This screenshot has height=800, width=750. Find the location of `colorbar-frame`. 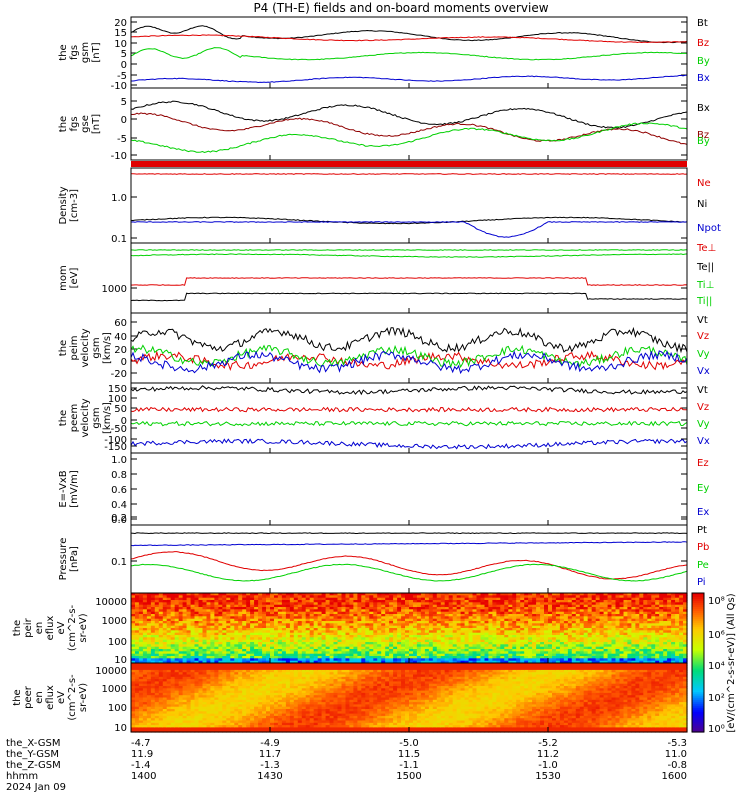

colorbar-frame is located at coordinates (698, 662).